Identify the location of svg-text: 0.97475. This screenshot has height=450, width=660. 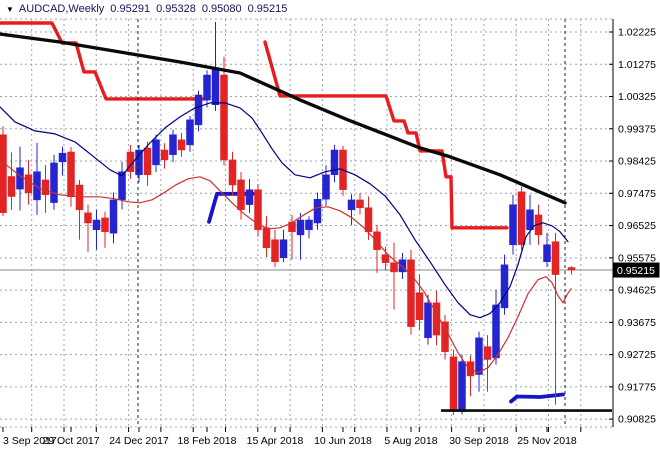
(637, 194).